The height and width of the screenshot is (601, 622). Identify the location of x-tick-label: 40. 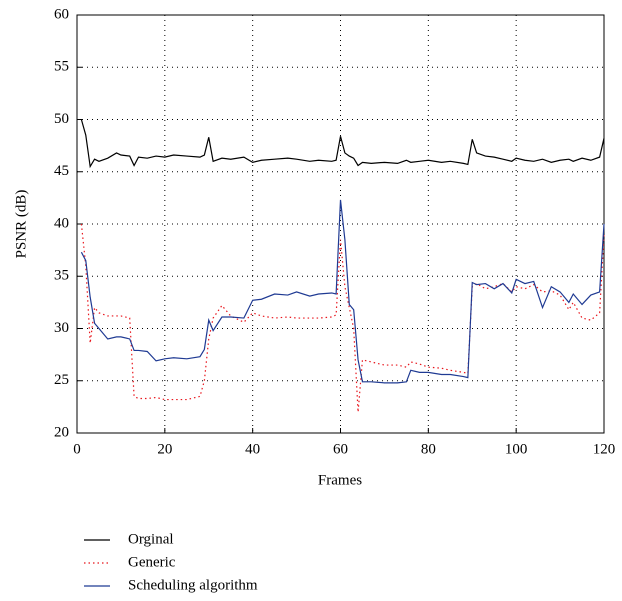
(252, 449).